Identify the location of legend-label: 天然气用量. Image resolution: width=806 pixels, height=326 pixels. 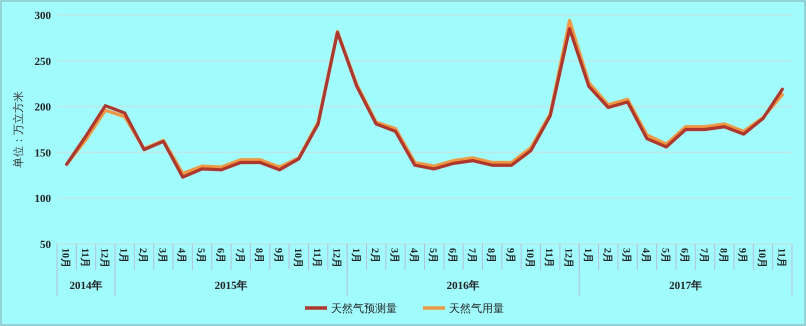
(476, 309).